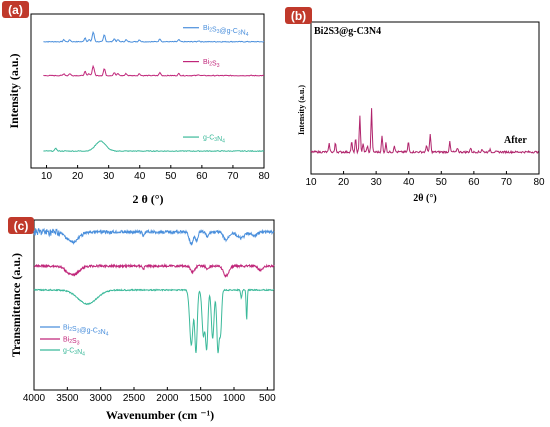  What do you see at coordinates (539, 182) in the screenshot?
I see `panel-b-xtick-tick-label: 80` at bounding box center [539, 182].